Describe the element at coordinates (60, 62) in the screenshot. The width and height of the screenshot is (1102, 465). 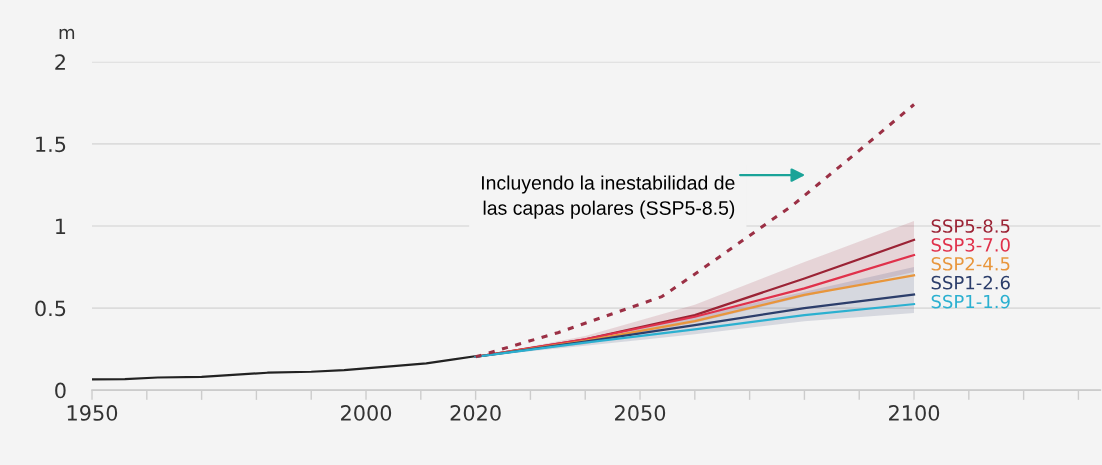
I see `y-tick-label: 2` at that location.